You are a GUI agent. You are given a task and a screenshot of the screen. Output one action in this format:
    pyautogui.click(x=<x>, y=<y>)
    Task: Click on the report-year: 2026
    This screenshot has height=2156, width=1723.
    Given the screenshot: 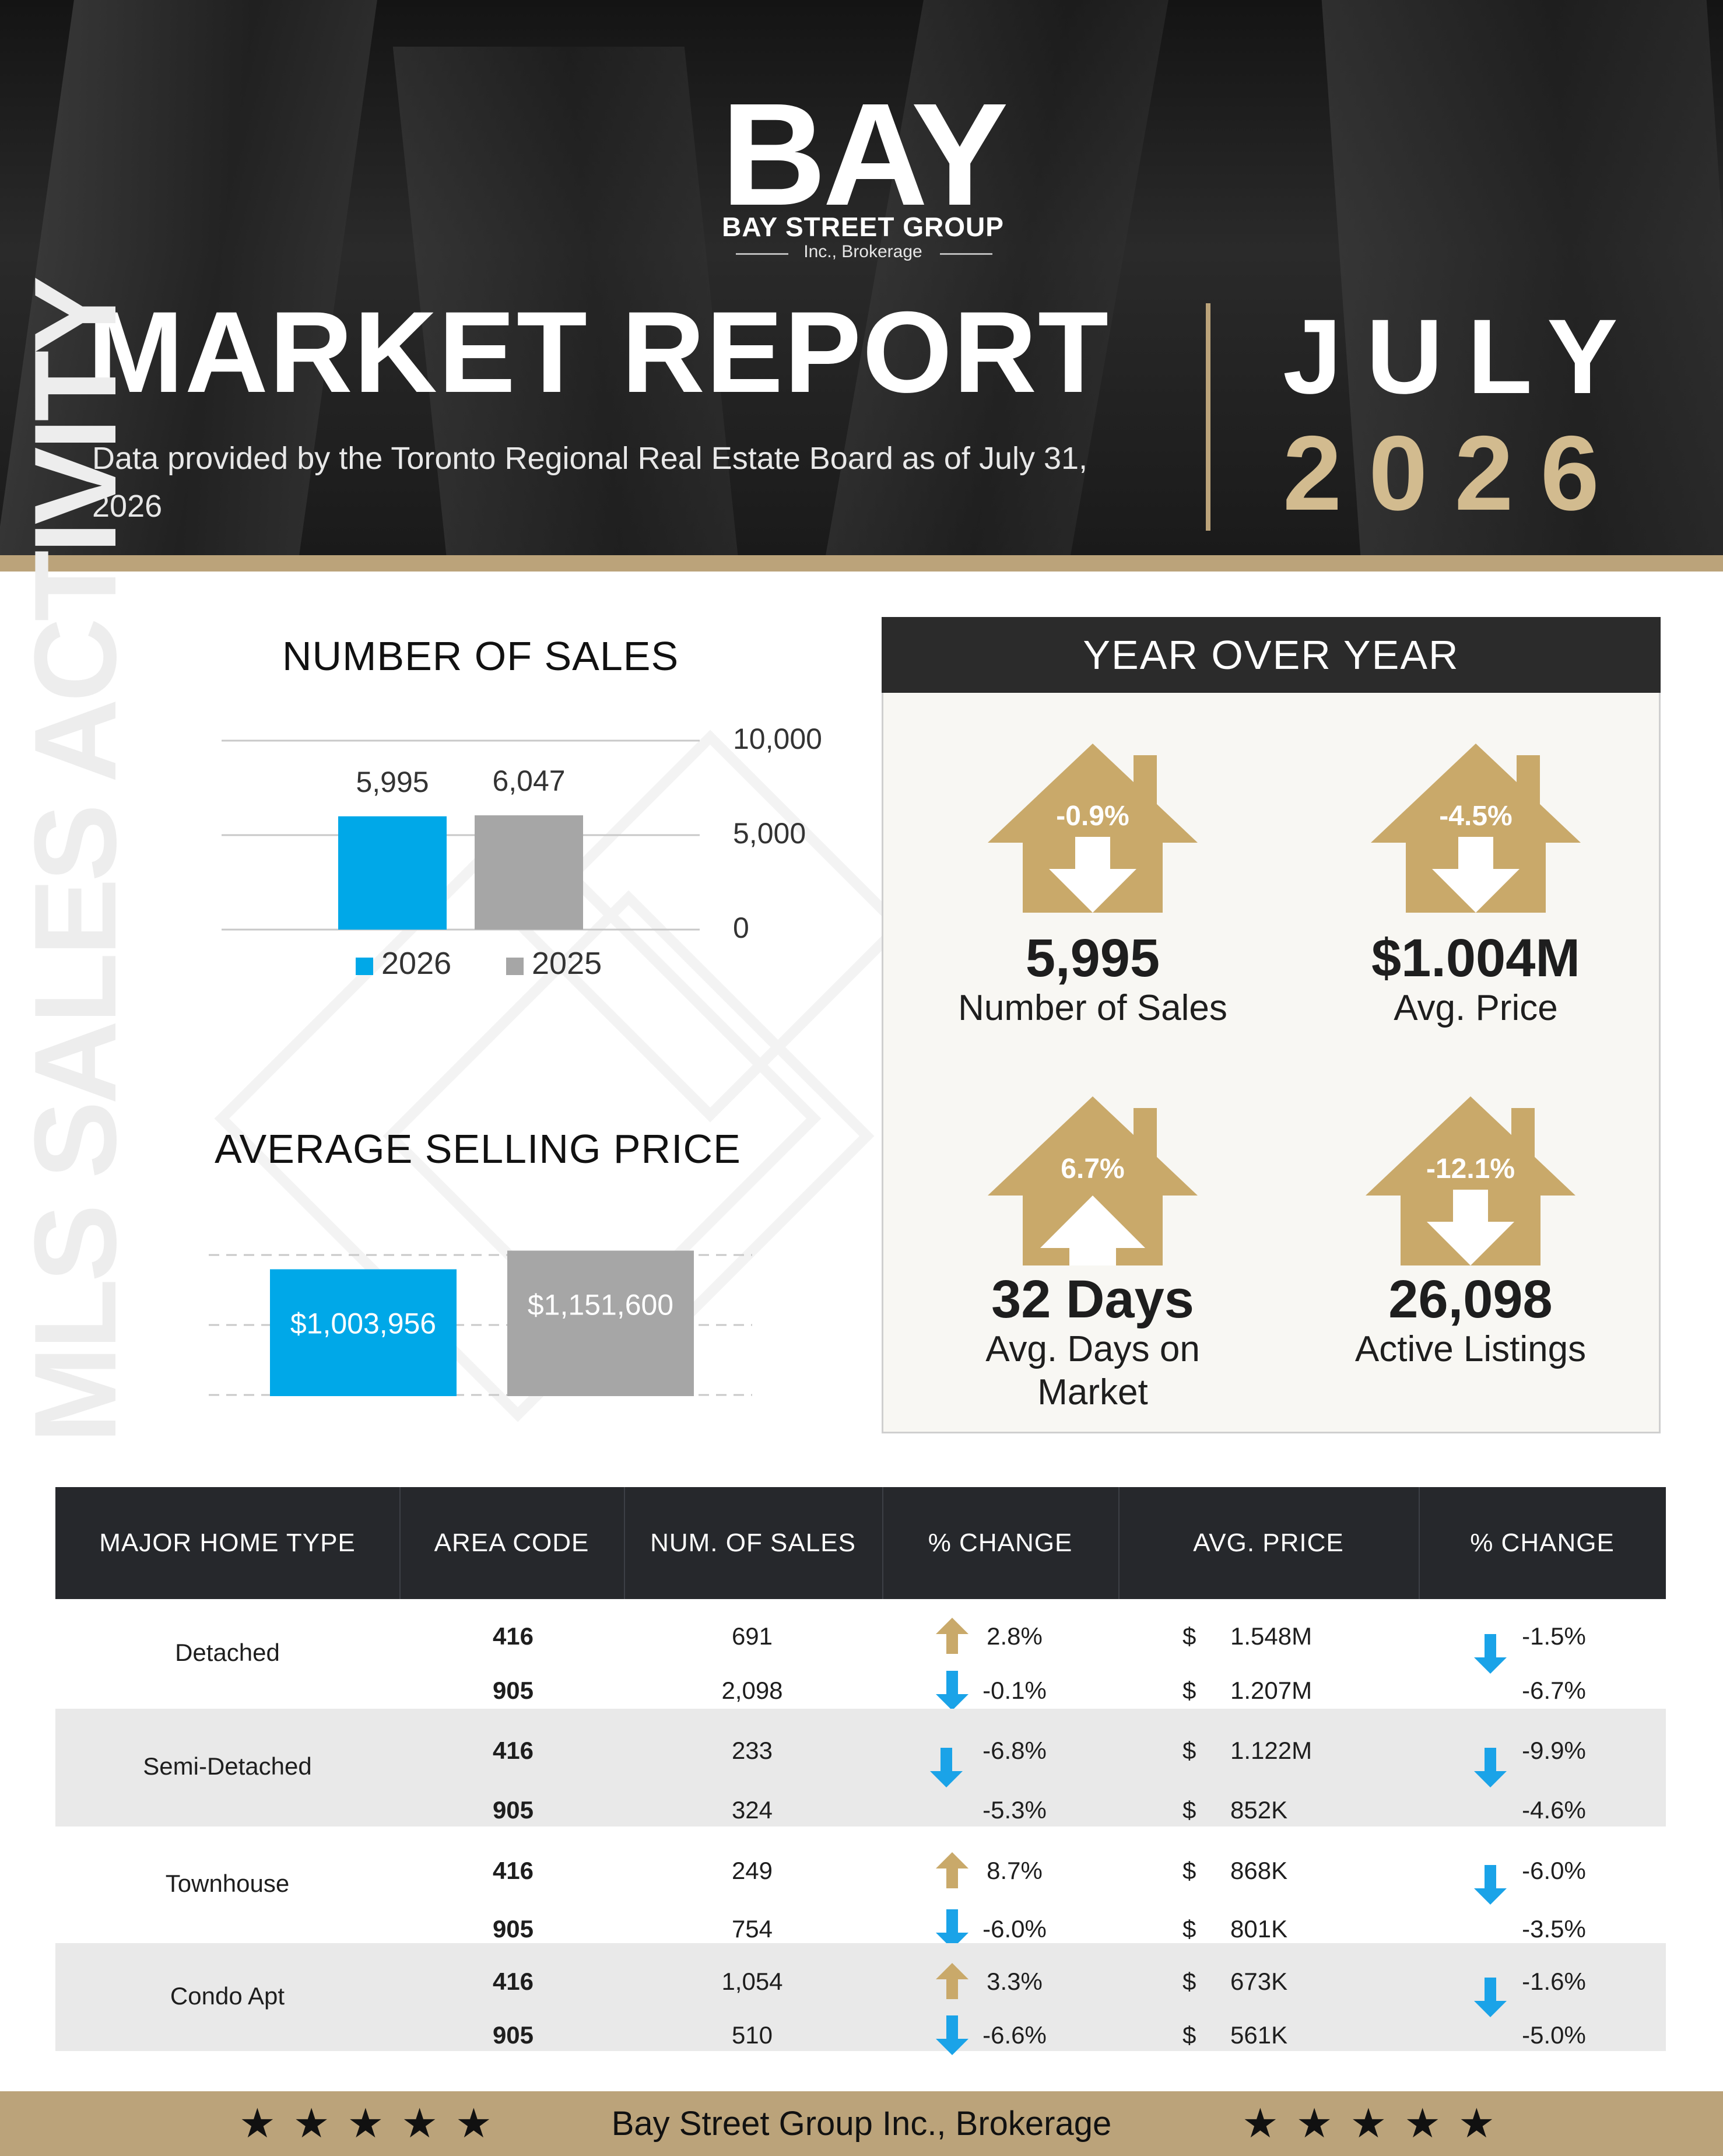 What is the action you would take?
    pyautogui.click(x=1454, y=472)
    